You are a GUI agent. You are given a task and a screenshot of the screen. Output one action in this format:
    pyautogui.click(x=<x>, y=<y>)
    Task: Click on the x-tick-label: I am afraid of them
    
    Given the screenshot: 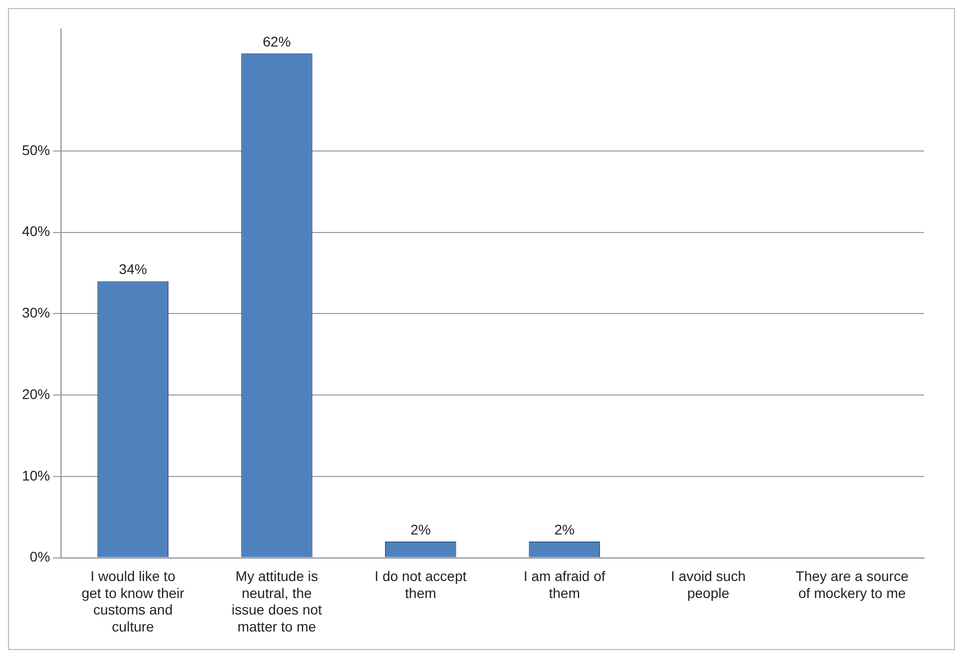 What is the action you would take?
    pyautogui.click(x=565, y=584)
    